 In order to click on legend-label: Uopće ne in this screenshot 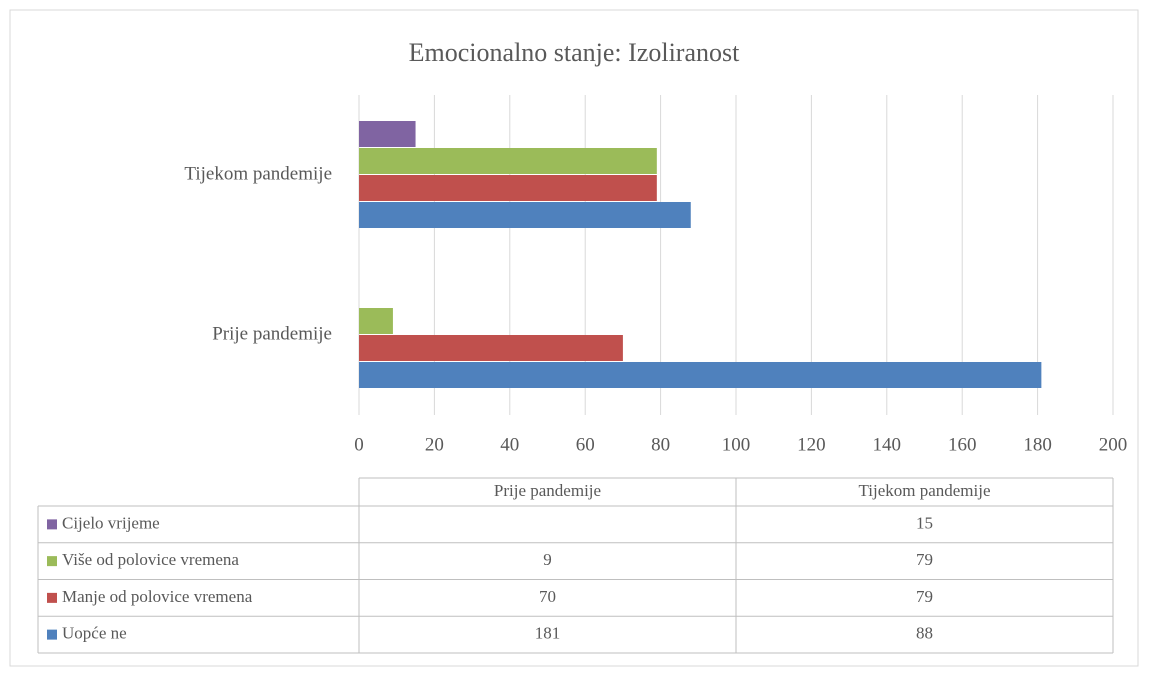, I will do `click(94, 633)`.